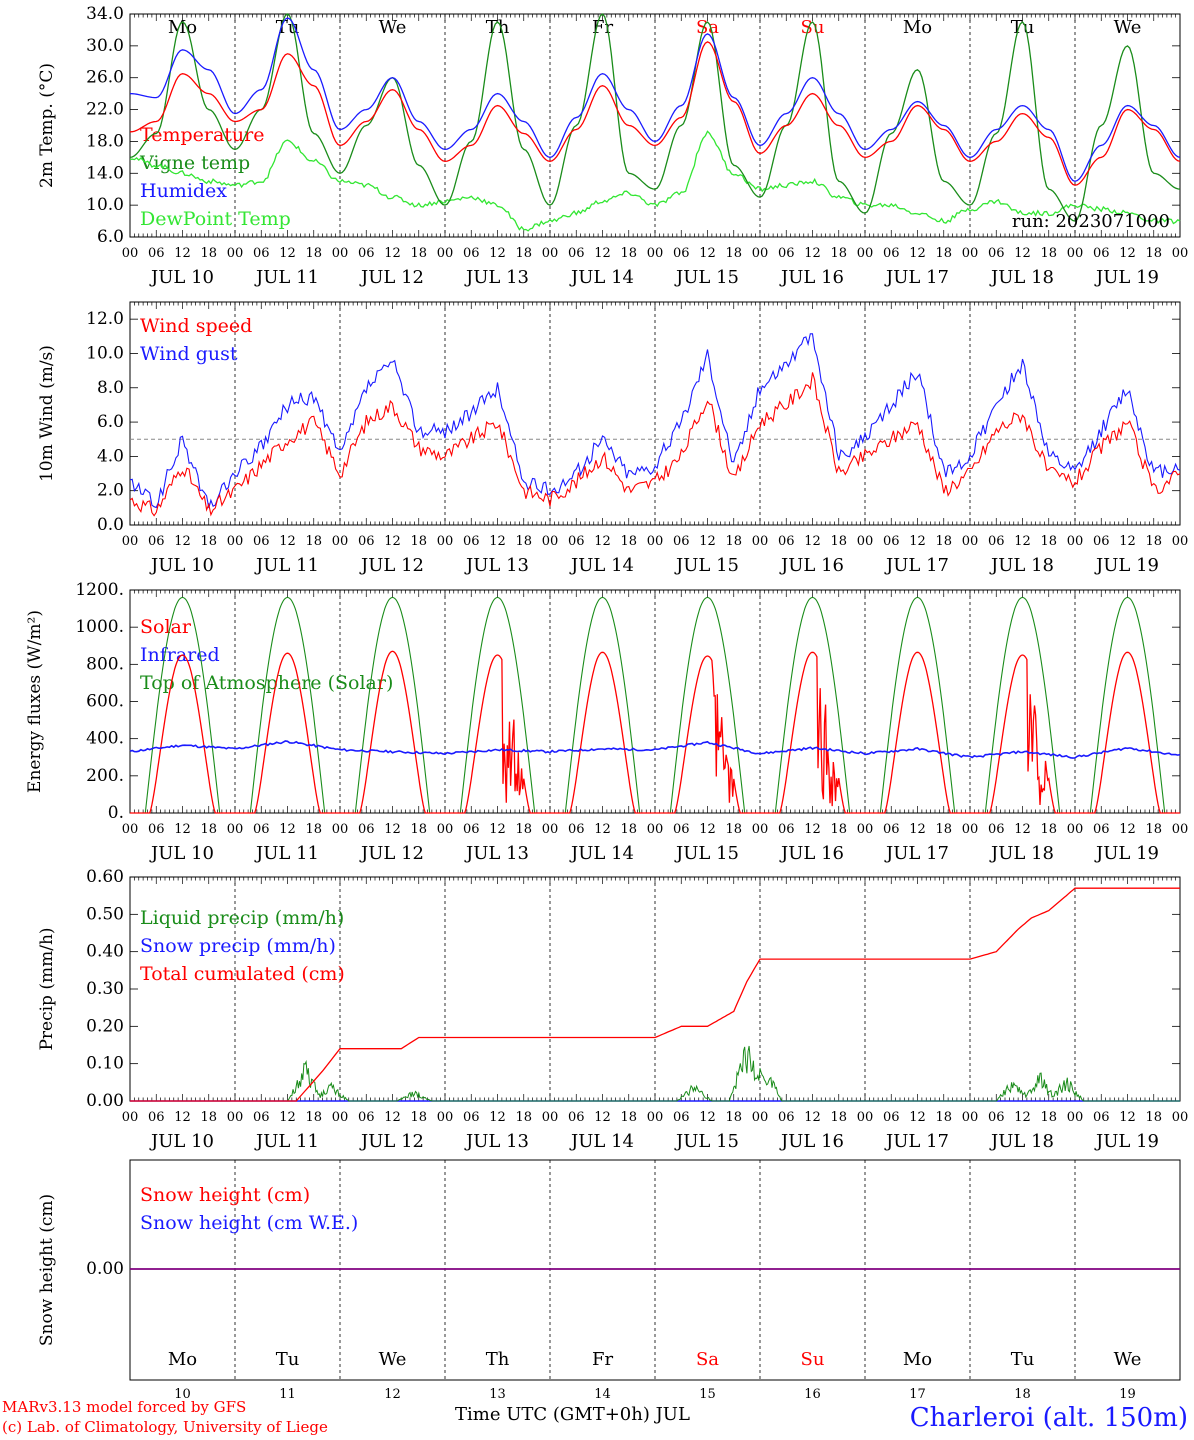  Describe the element at coordinates (707, 27) in the screenshot. I see `weekday-label: Sa` at that location.